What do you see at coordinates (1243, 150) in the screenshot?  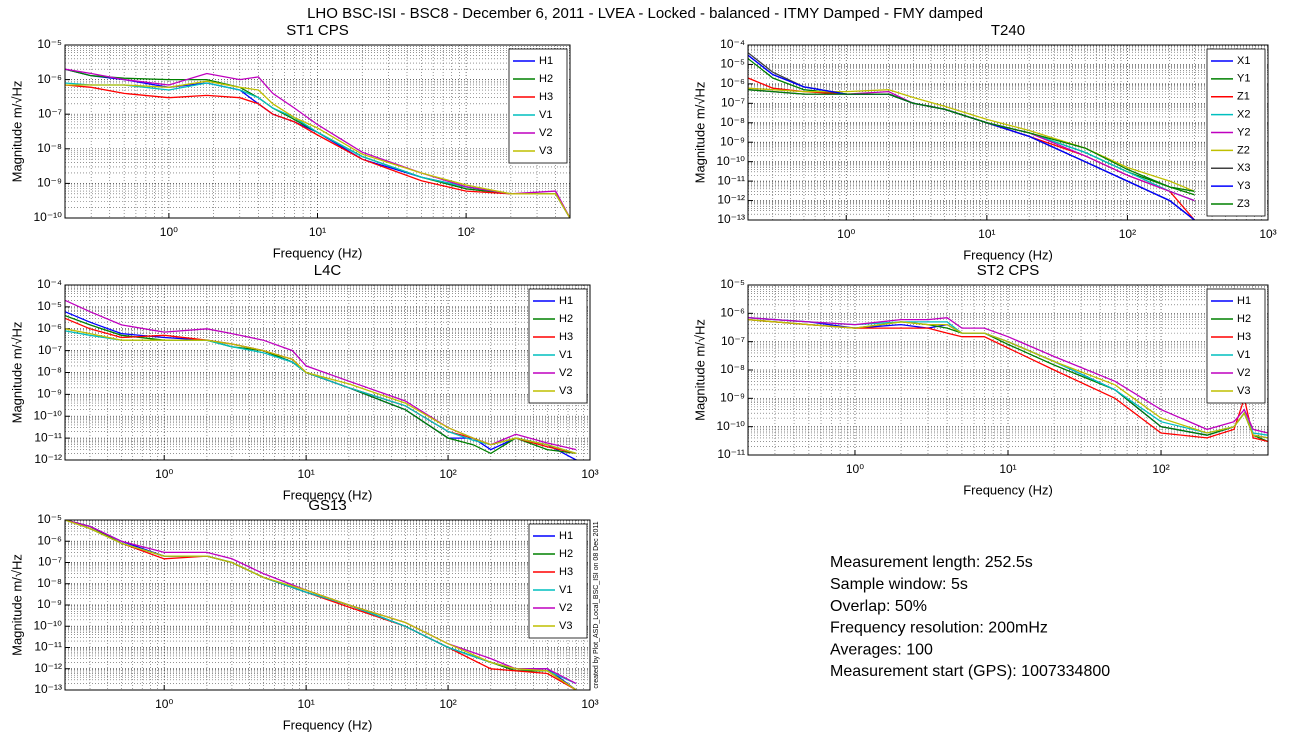 I see `legend-label: Z2` at bounding box center [1243, 150].